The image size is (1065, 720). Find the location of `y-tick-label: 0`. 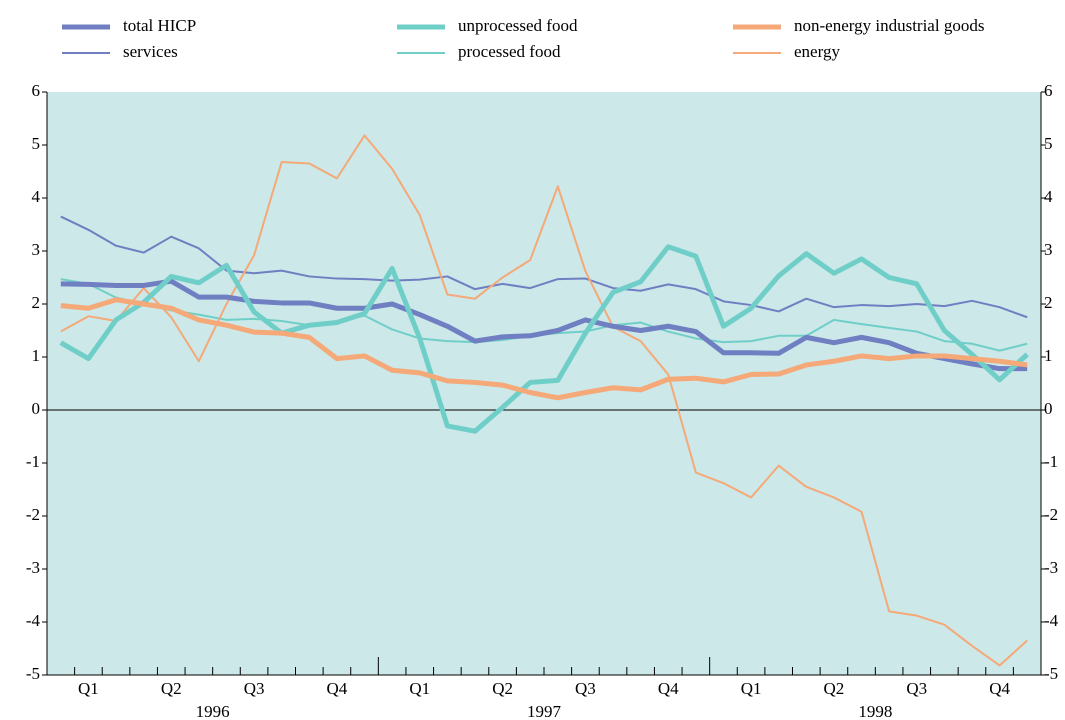

y-tick-label: 0 is located at coordinates (36, 408).